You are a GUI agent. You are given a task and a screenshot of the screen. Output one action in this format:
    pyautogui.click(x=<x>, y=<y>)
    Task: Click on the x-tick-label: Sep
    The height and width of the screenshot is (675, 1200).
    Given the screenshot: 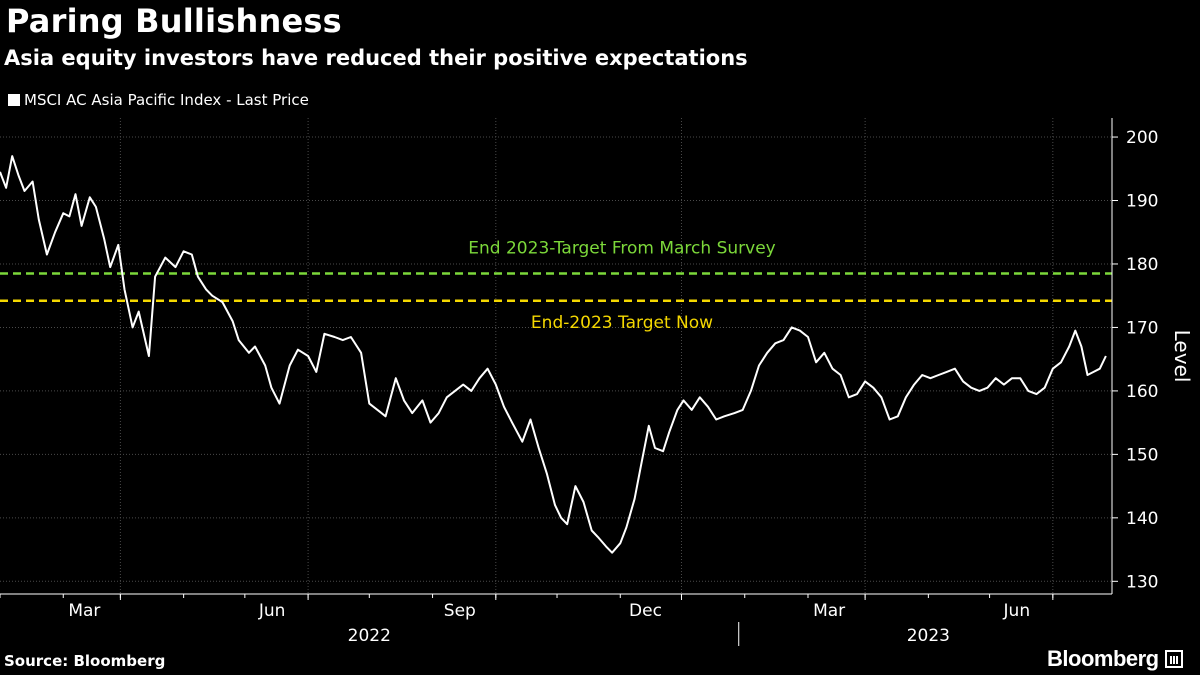 What is the action you would take?
    pyautogui.click(x=460, y=611)
    